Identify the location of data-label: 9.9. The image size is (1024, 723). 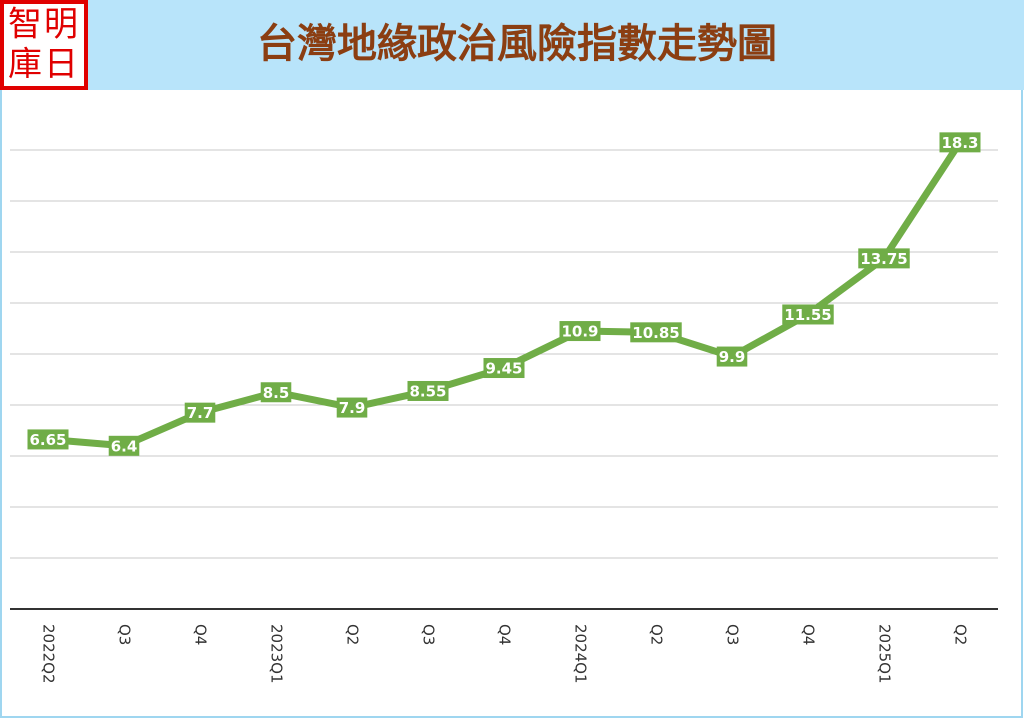
(732, 357).